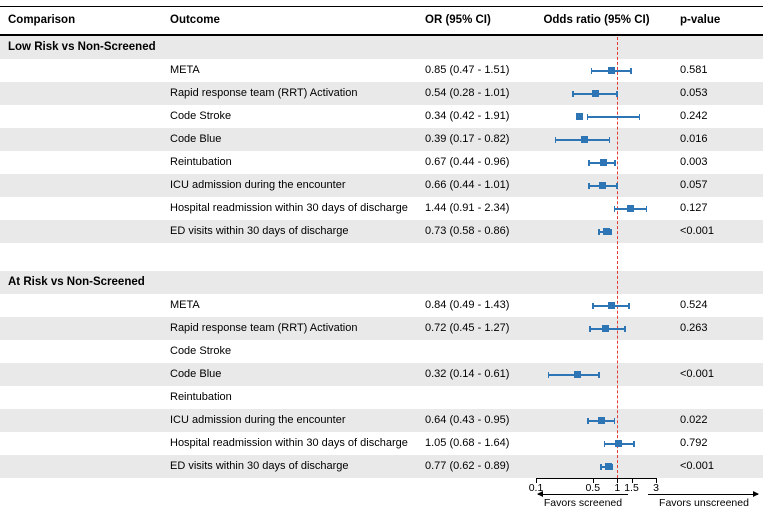 This screenshot has height=510, width=763. Describe the element at coordinates (618, 257) in the screenshot. I see `reference-line` at that location.